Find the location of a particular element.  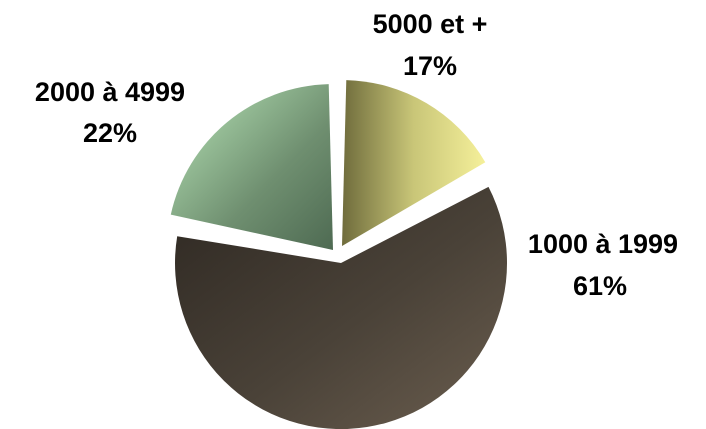

slice-percent-1000-1999: 61% is located at coordinates (600, 286).